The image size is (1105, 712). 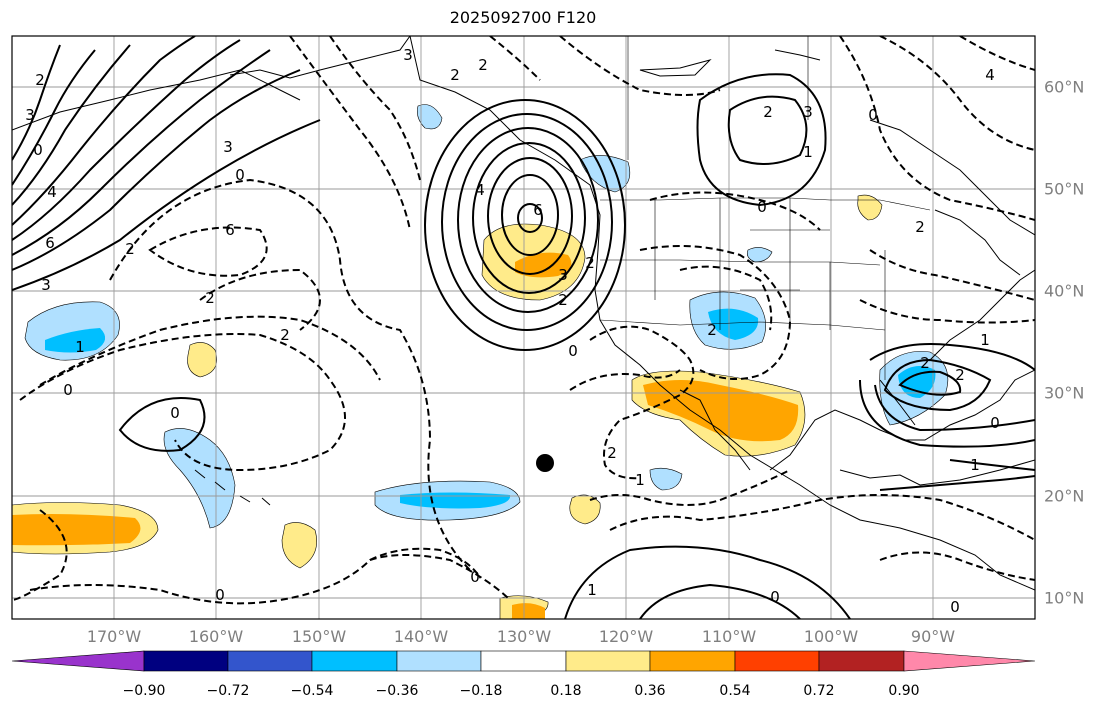 What do you see at coordinates (1064, 496) in the screenshot?
I see `lat-label: 20°N` at bounding box center [1064, 496].